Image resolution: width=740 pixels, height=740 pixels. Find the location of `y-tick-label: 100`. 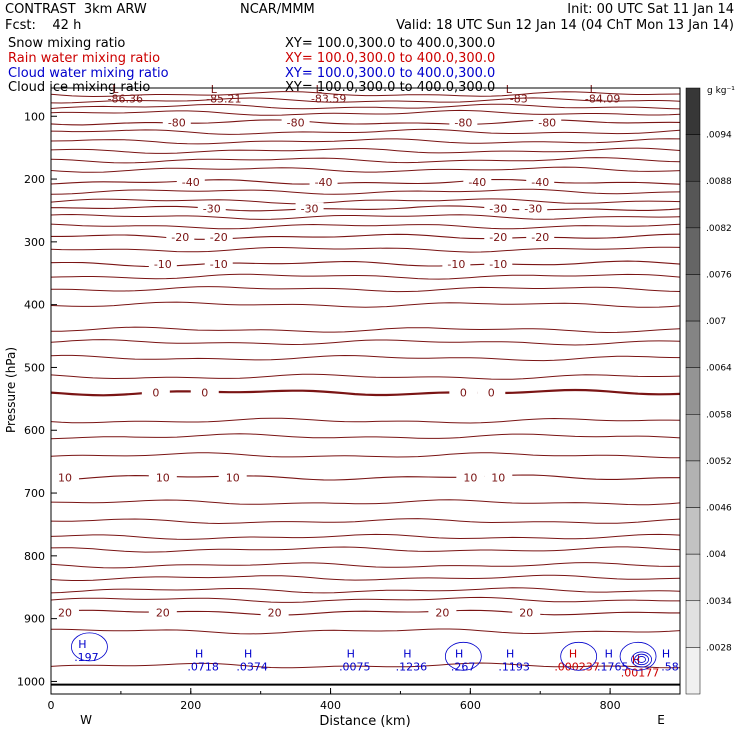

y-tick-label: 100 is located at coordinates (34, 116).